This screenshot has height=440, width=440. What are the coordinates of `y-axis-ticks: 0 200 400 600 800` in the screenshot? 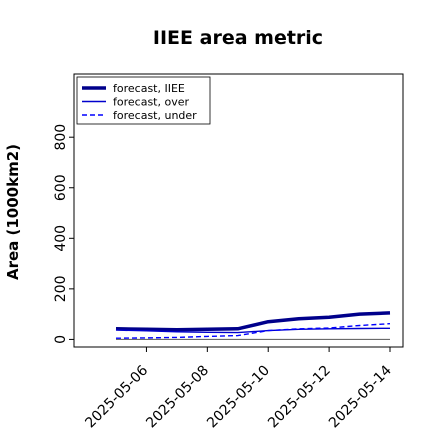 It's located at (63, 234).